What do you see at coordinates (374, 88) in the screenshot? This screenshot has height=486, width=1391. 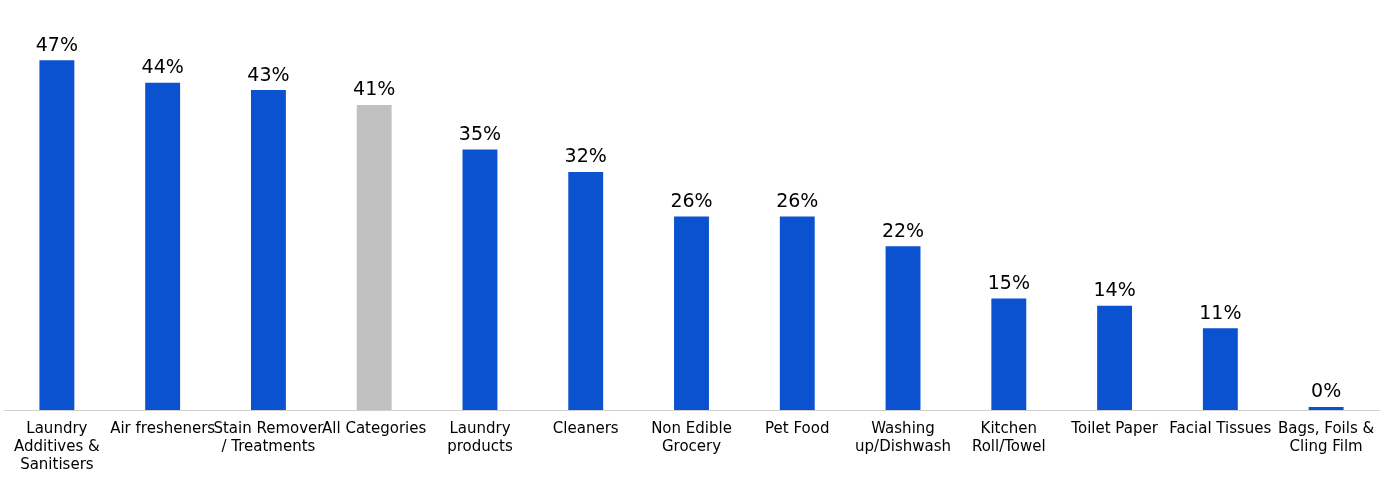 I see `data-label: 41%` at bounding box center [374, 88].